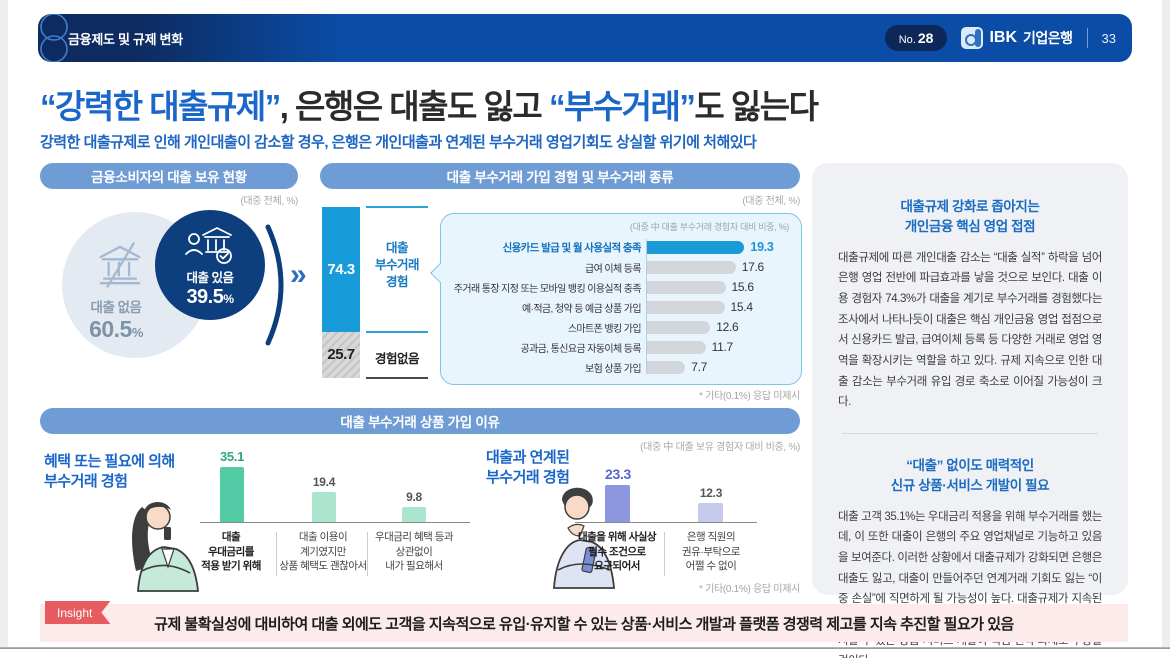  I want to click on label-rule-top, so click(397, 207).